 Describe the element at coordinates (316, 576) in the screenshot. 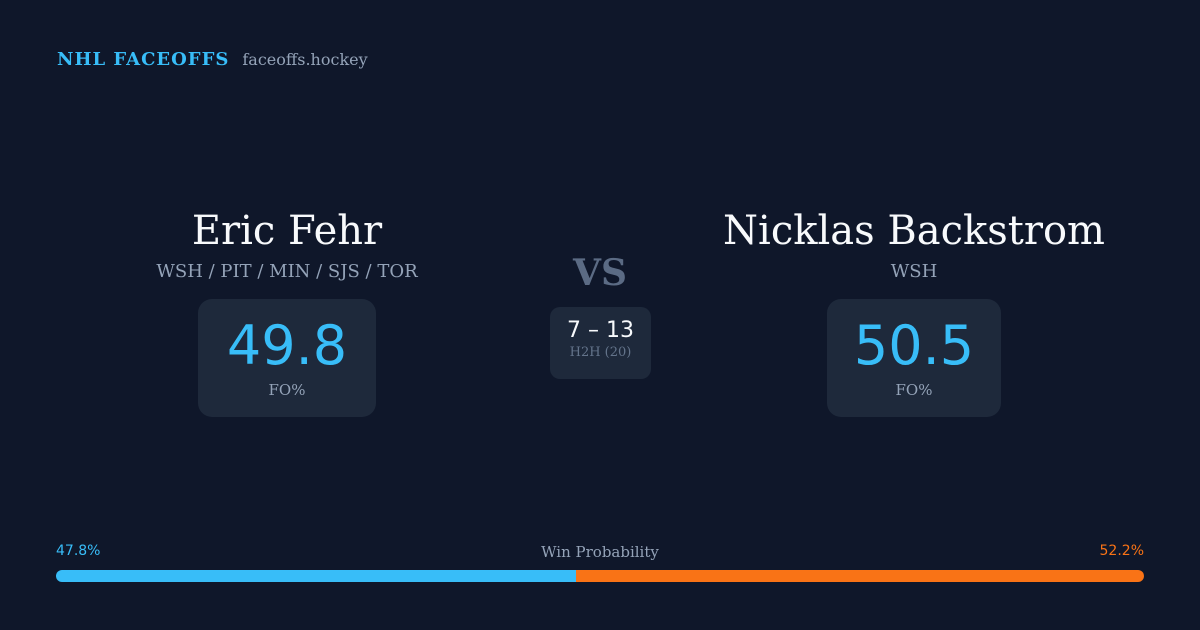

I see `p1-probability-segment` at that location.